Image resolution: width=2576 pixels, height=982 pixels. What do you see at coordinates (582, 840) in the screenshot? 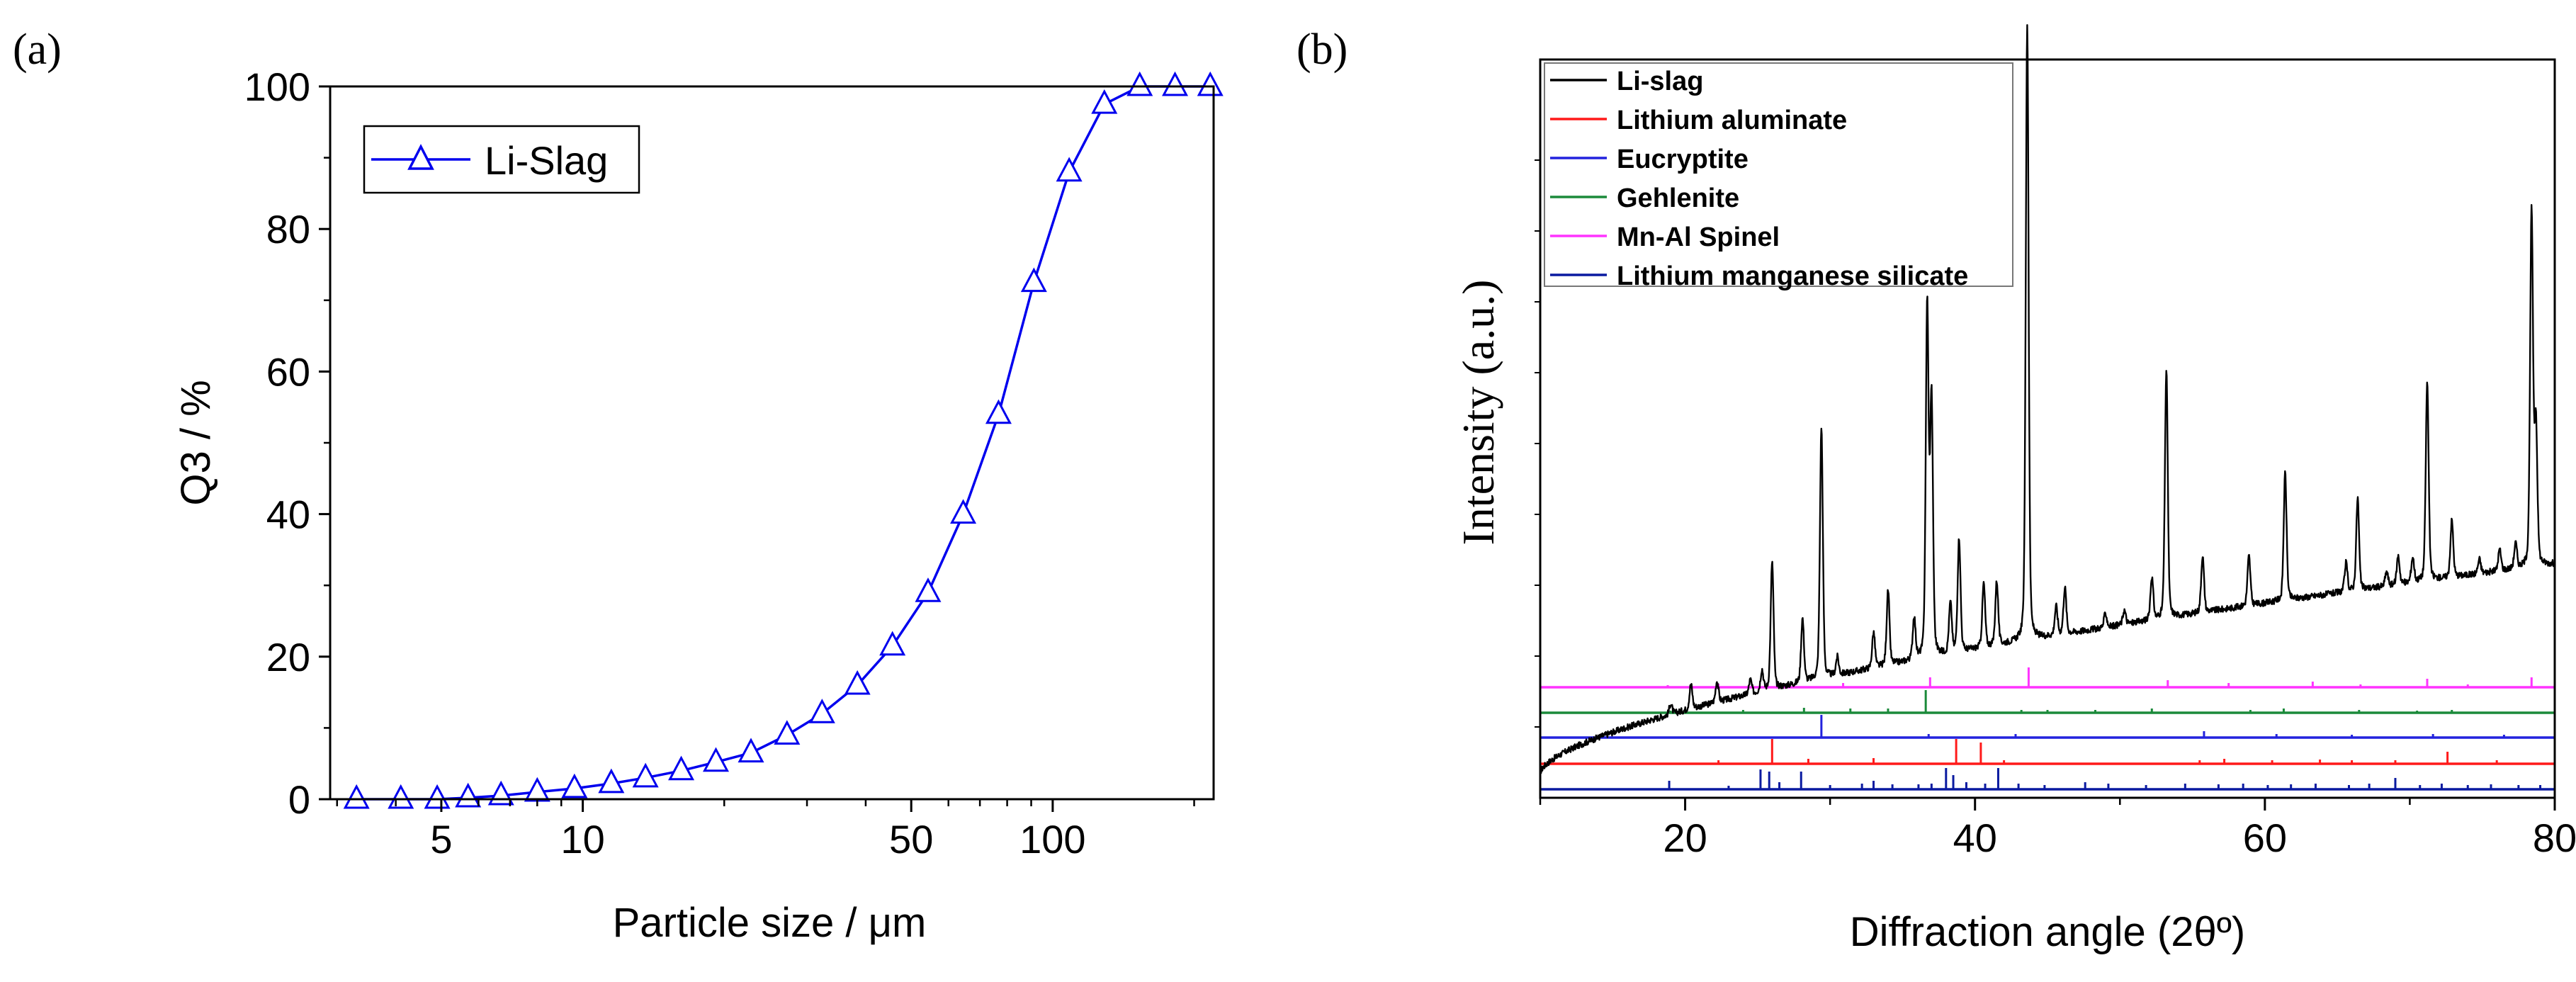
I see `panel-a-x-tick-label: 10` at bounding box center [582, 840].